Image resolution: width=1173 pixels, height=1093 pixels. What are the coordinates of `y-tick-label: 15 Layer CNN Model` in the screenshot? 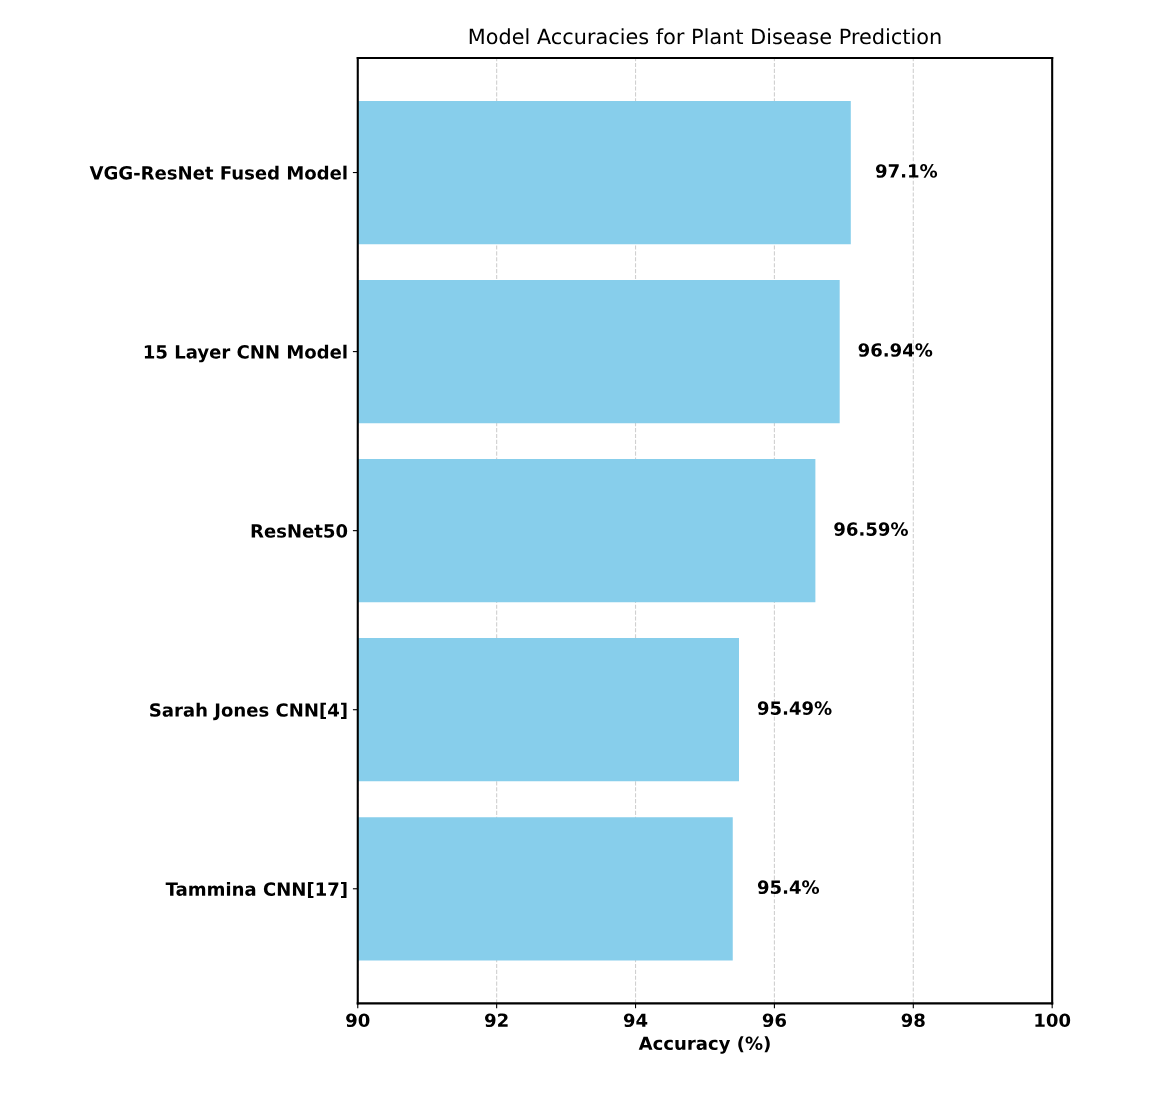 It's located at (245, 353).